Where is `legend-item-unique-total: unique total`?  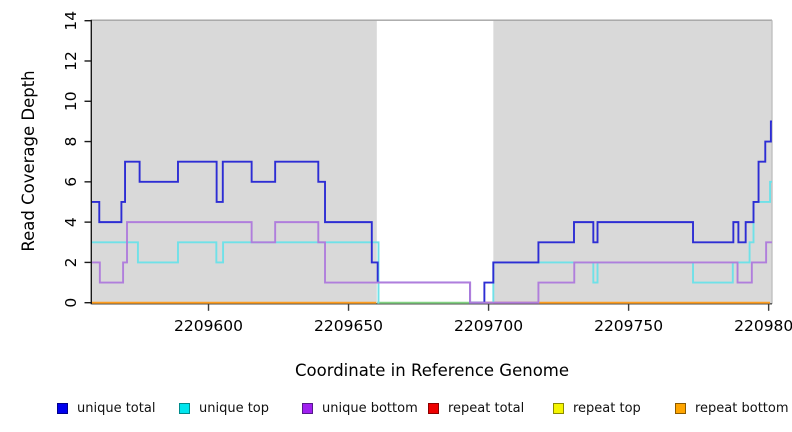 legend-item-unique-total: unique total is located at coordinates (106, 408).